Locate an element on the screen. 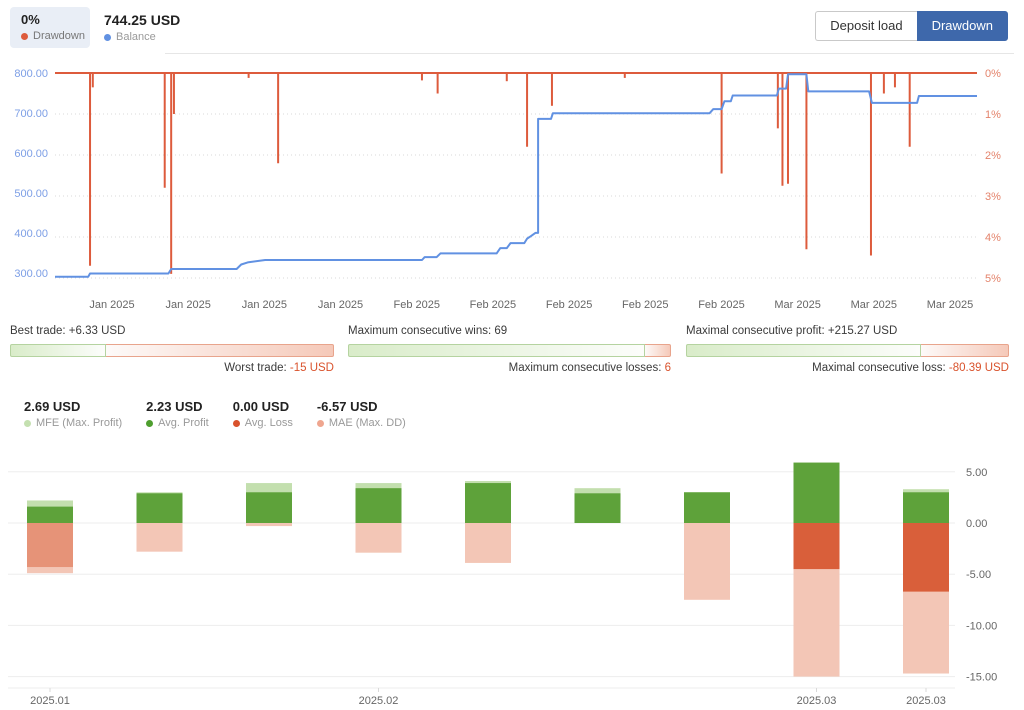 Image resolution: width=1024 pixels, height=710 pixels. drawdown-label: Drawdown is located at coordinates (59, 36).